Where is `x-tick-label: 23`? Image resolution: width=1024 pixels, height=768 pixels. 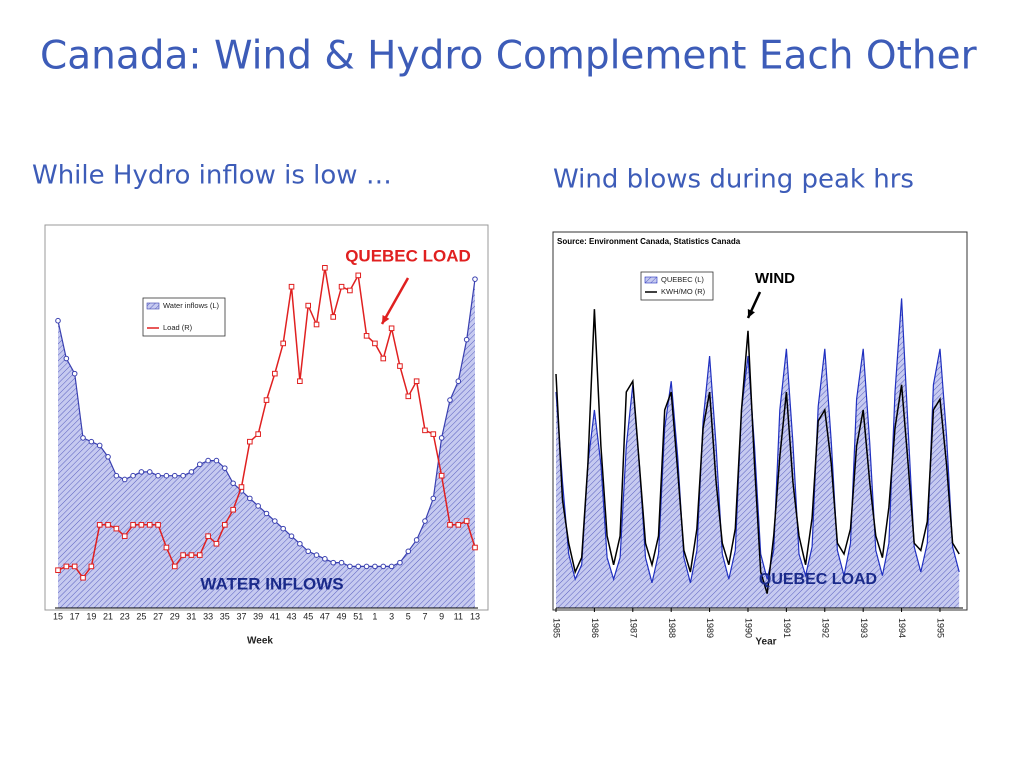 x-tick-label: 23 is located at coordinates (125, 616).